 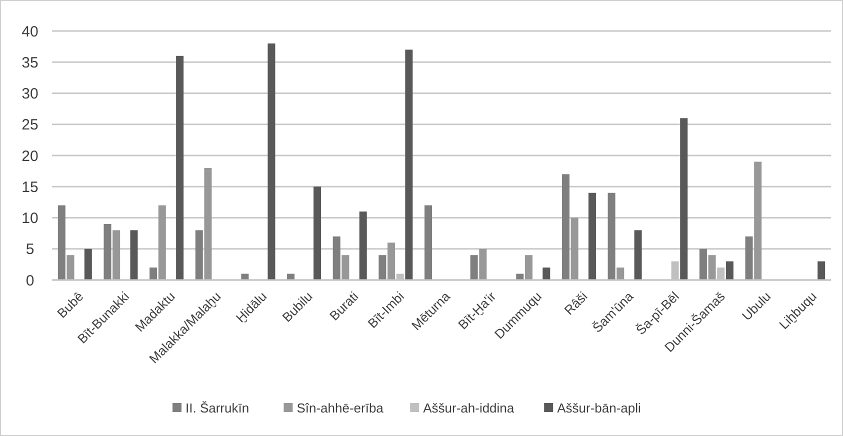 I want to click on y-tick-label: 5, so click(x=30, y=249).